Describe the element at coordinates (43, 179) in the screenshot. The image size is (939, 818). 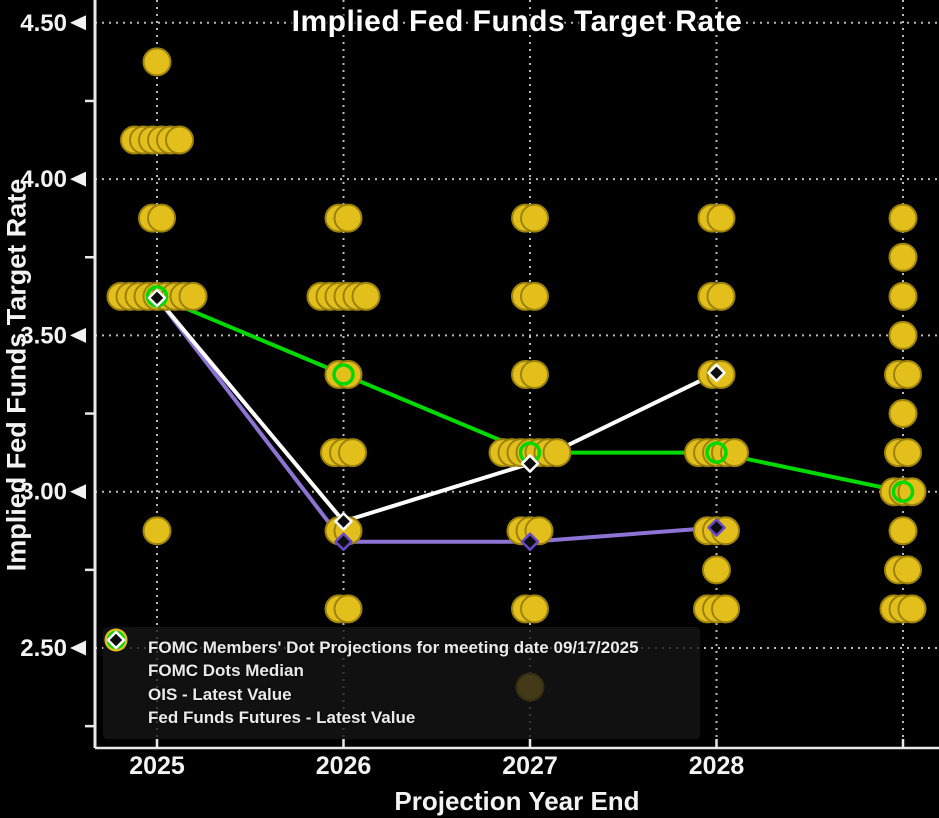
I see `y-tick-label: 4.00` at that location.